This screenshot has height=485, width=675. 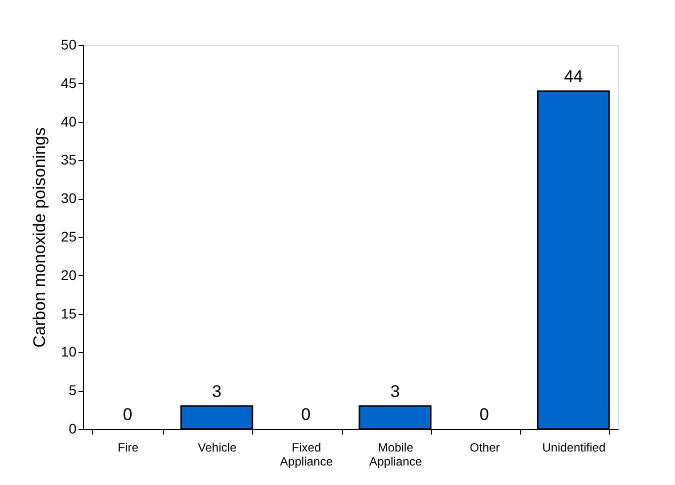 What do you see at coordinates (68, 82) in the screenshot?
I see `y-tick-label: 45` at bounding box center [68, 82].